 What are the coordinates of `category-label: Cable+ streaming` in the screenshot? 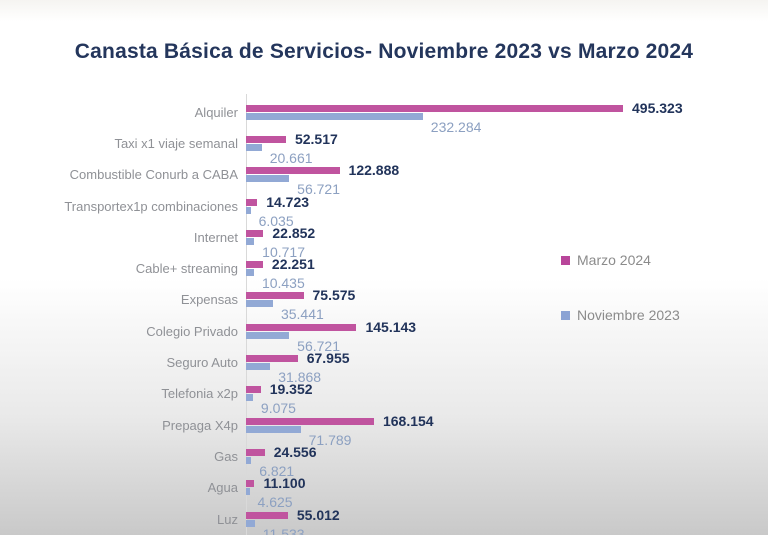 It's located at (186, 269).